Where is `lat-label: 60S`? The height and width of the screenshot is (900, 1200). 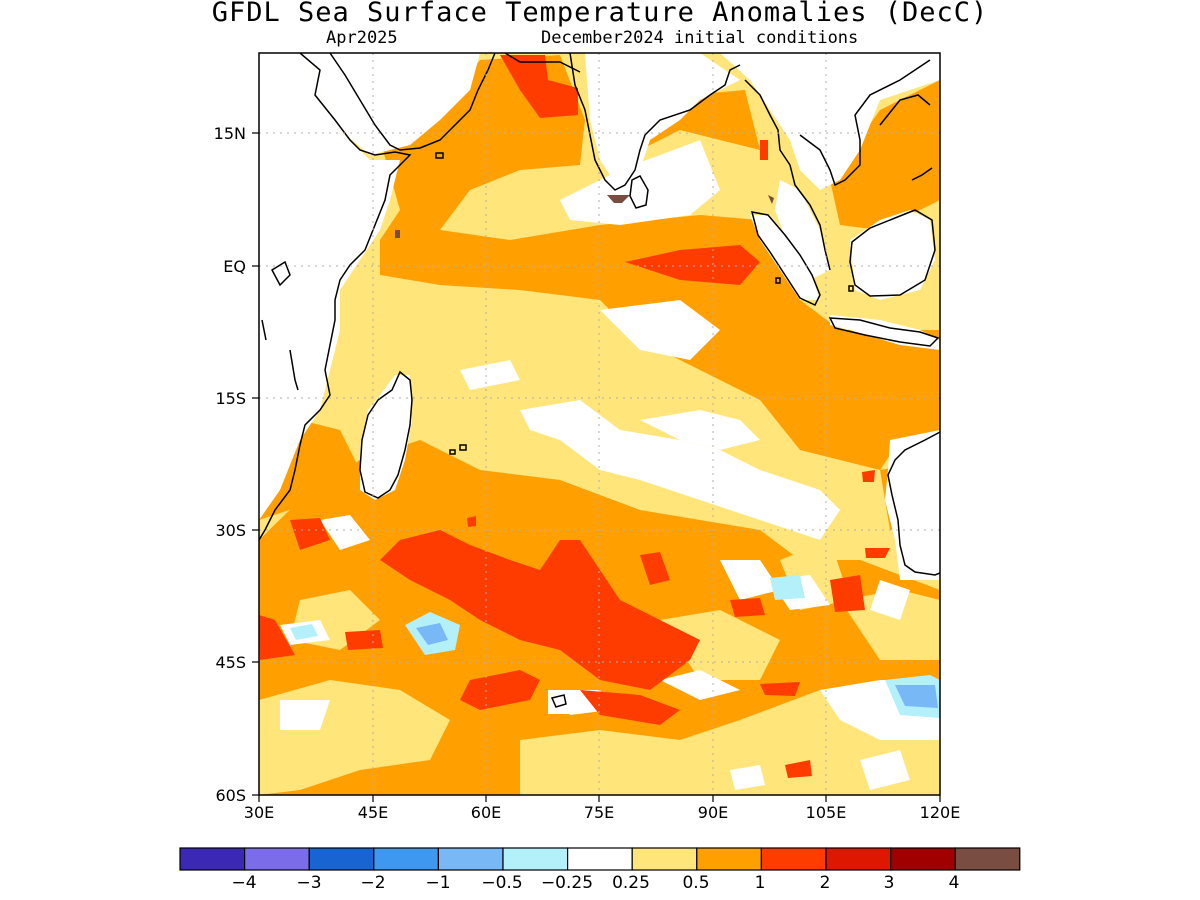
lat-label: 60S is located at coordinates (230, 795).